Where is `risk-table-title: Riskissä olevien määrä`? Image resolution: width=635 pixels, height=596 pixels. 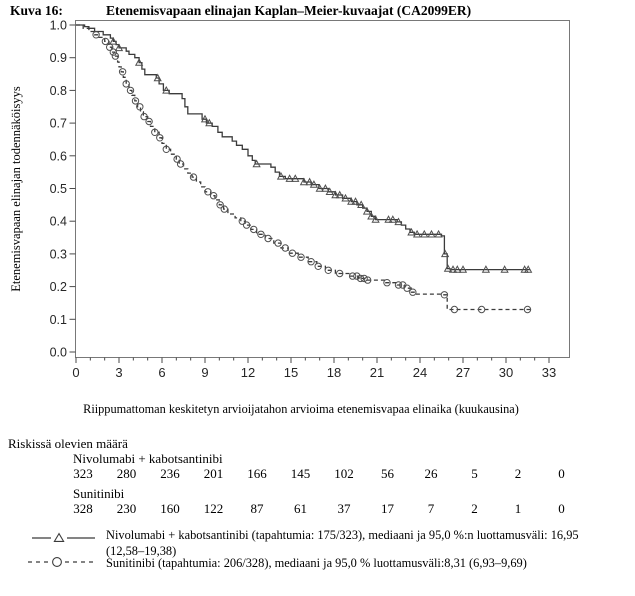 risk-table-title: Riskissä olevien määrä is located at coordinates (68, 443).